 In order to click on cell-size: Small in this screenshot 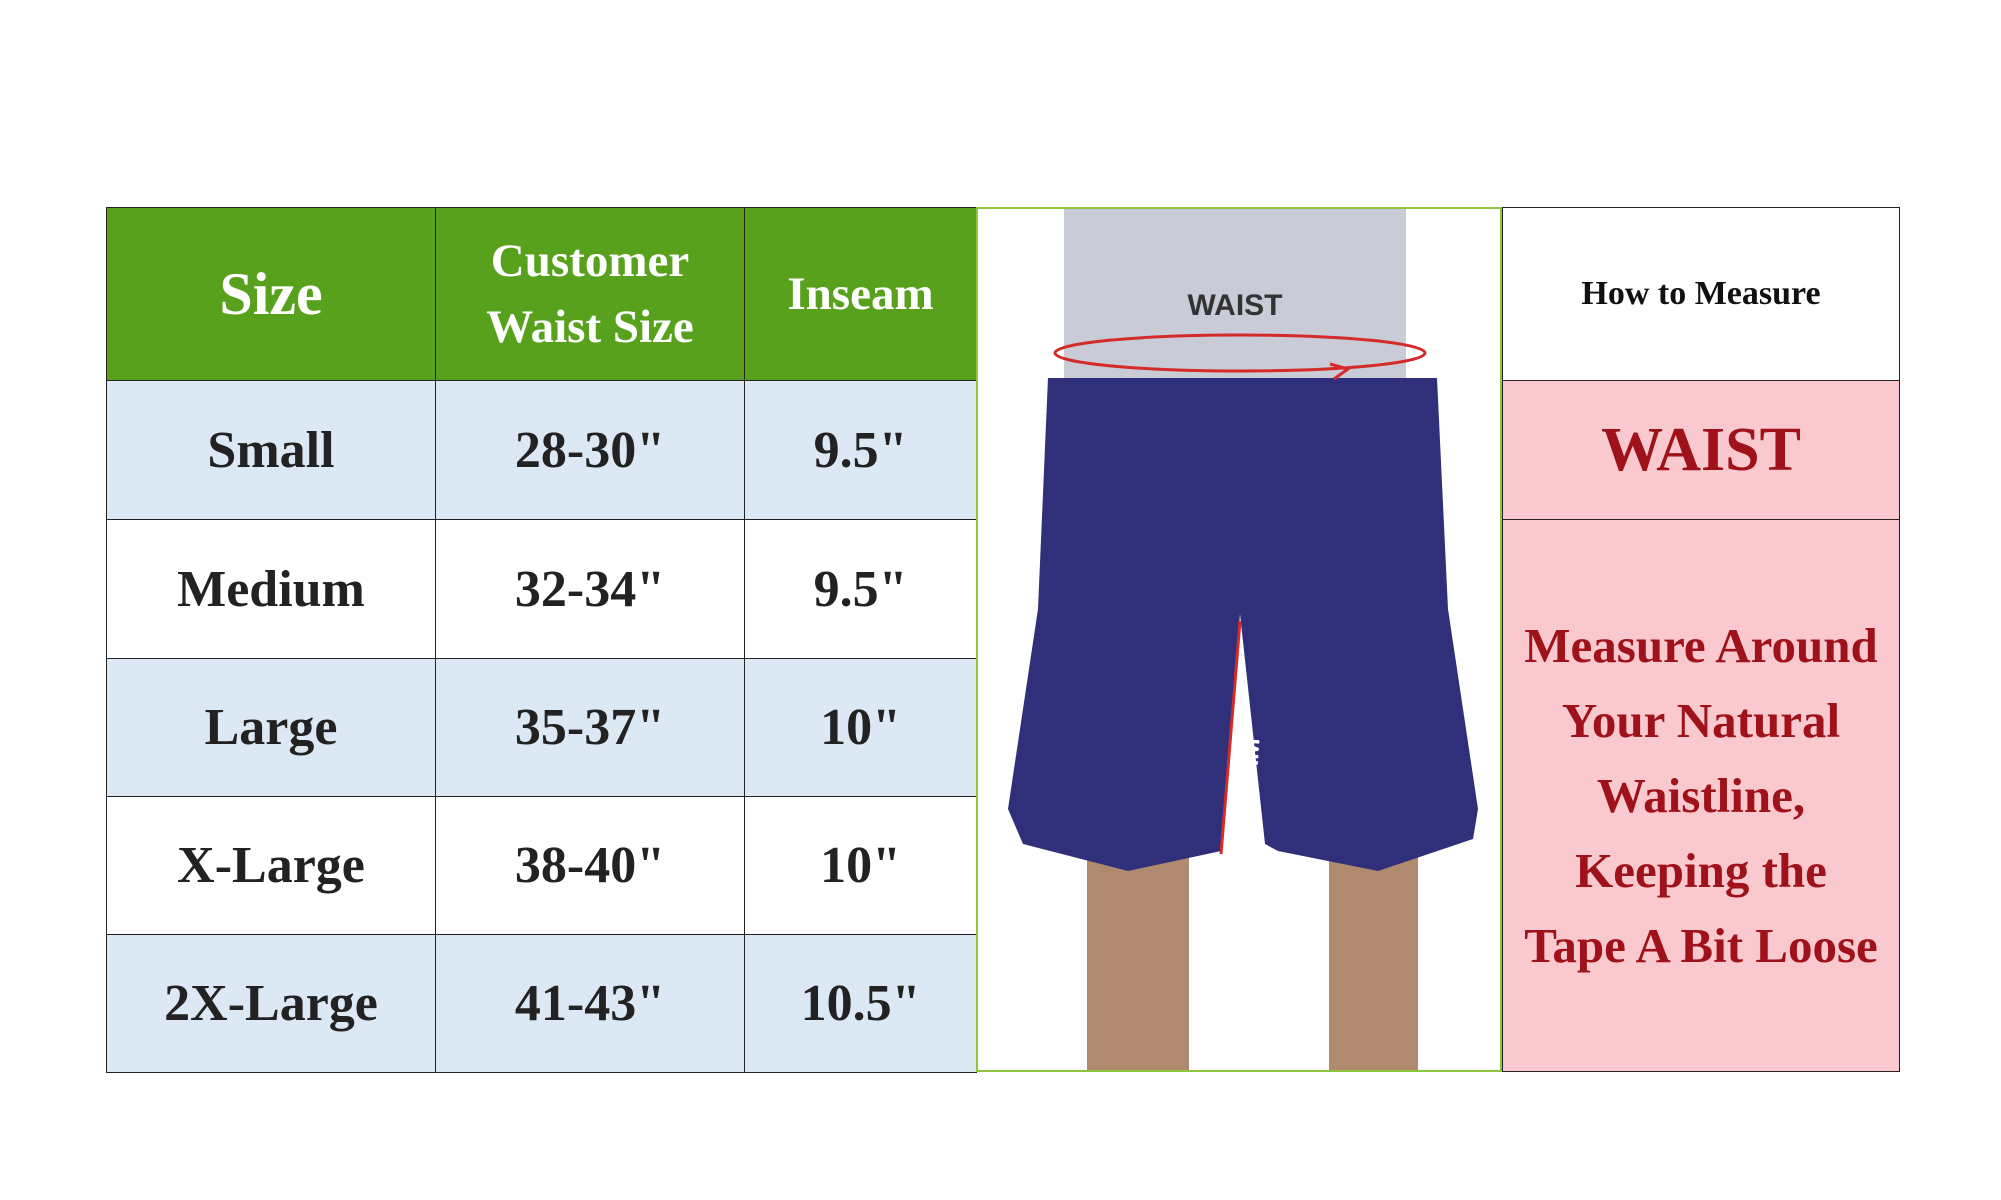, I will do `click(271, 450)`.